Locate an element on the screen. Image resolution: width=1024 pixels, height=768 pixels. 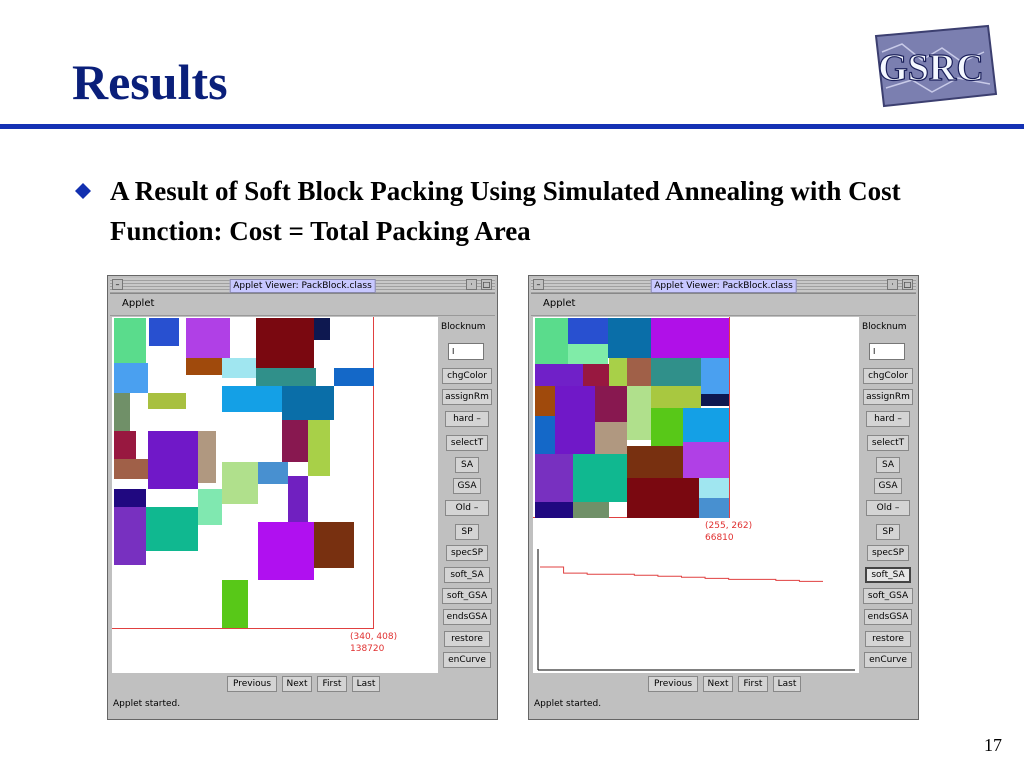
packing-canvas: (340, 408) 138720 is located at coordinates (275, 495).